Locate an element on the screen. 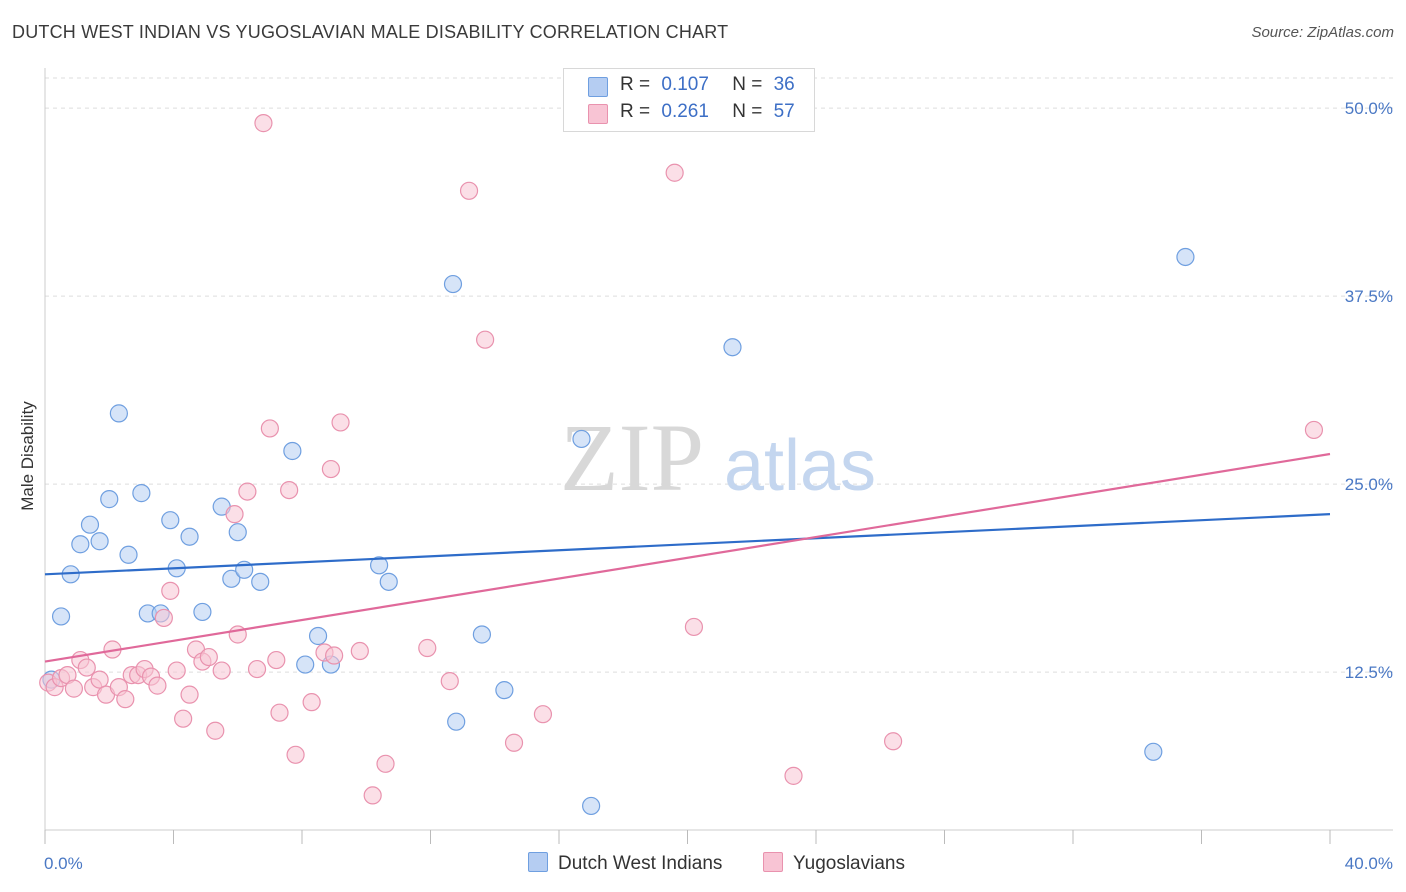 The width and height of the screenshot is (1406, 892). legend-item-dutch-west-indians: Dutch West Indians is located at coordinates (625, 863).